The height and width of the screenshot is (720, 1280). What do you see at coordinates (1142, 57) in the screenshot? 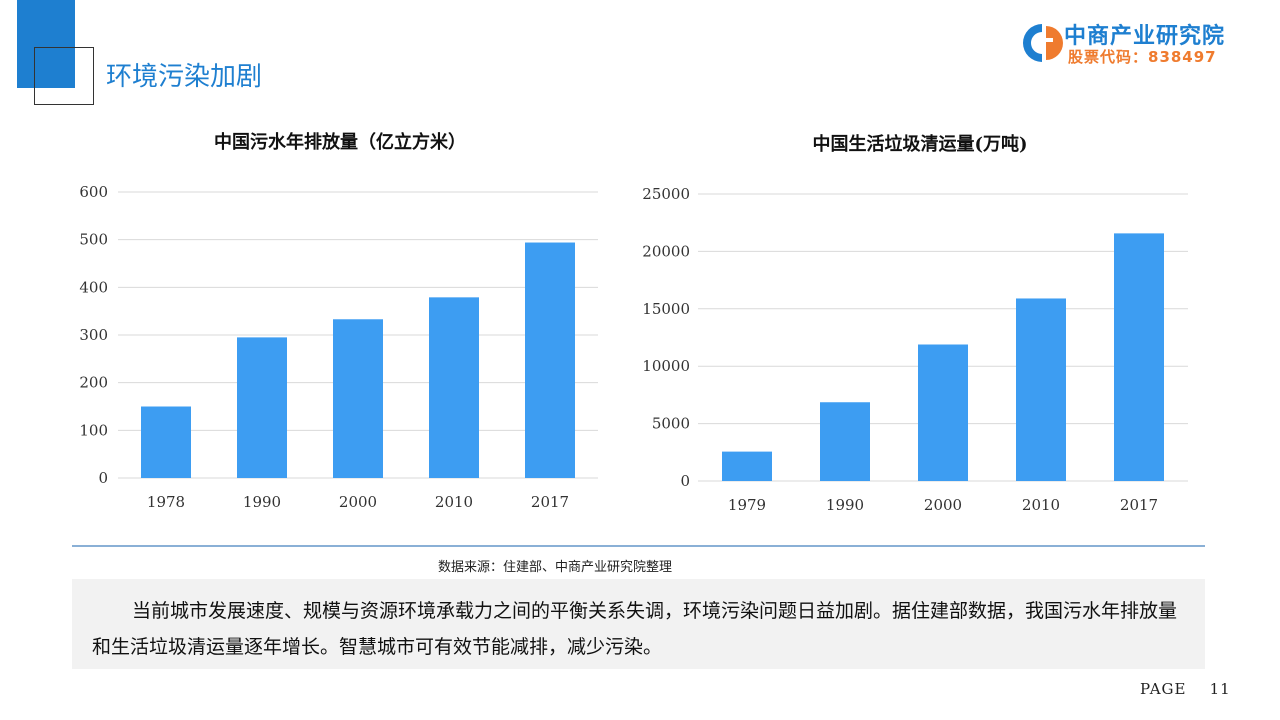
I see `logo-stock-code: 股票代码：838497` at bounding box center [1142, 57].